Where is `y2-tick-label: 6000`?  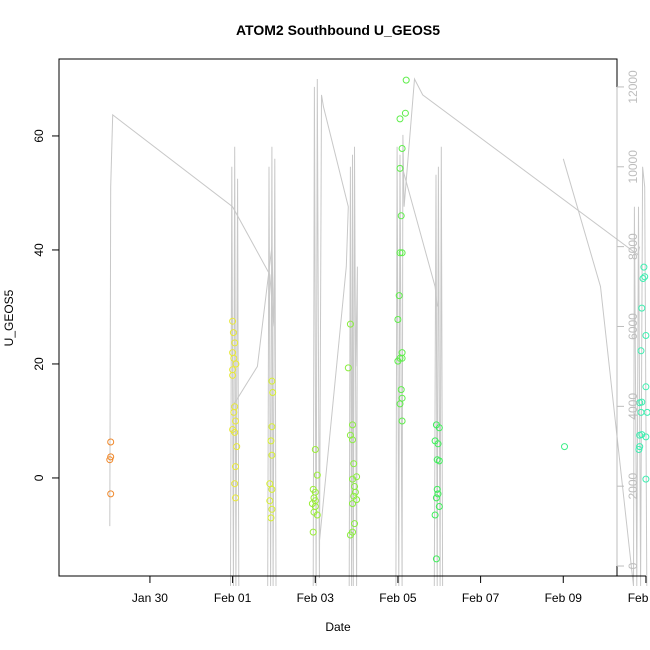 y2-tick-label: 6000 is located at coordinates (633, 326).